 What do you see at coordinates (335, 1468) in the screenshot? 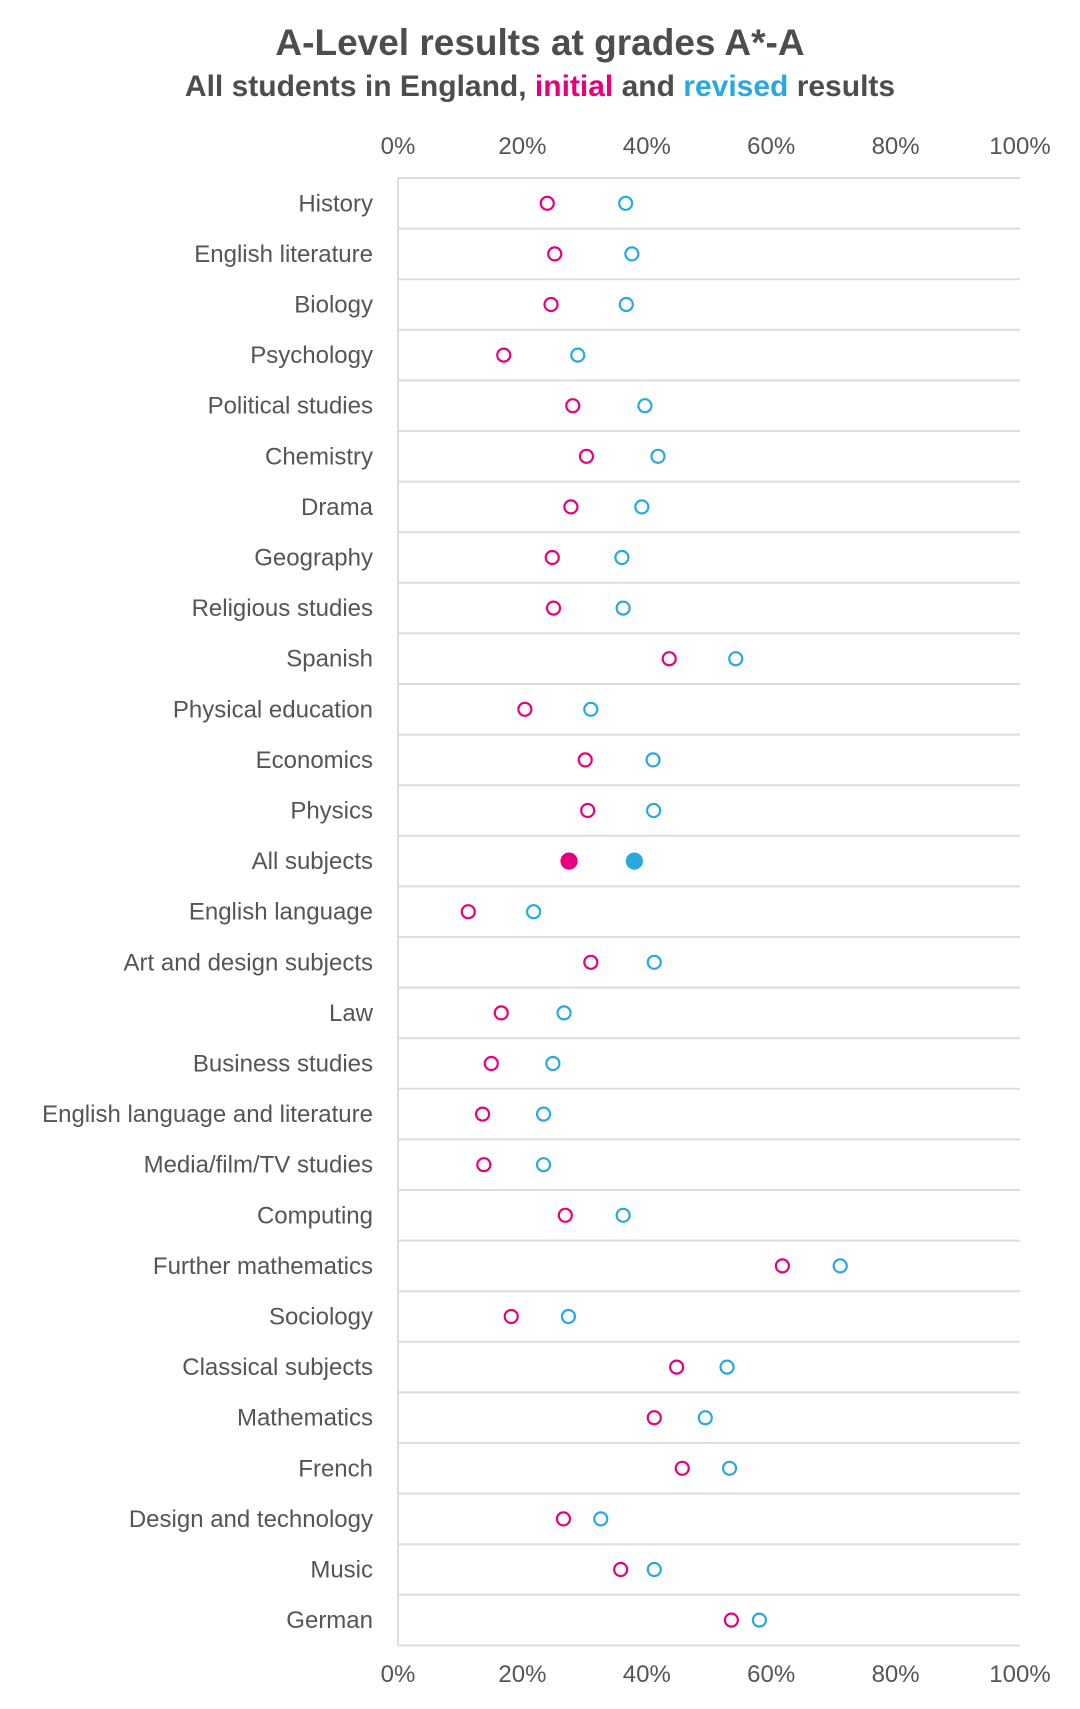
I see `category-label: French` at bounding box center [335, 1468].